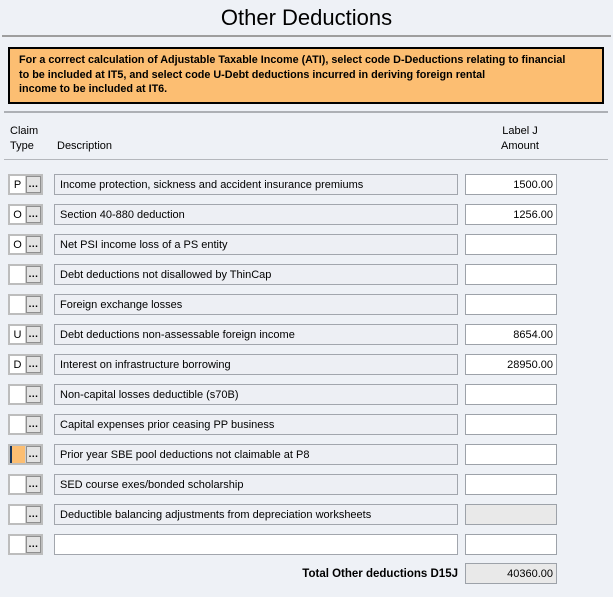 This screenshot has width=613, height=597. Describe the element at coordinates (380, 573) in the screenshot. I see `total-label: Total Other deductions D15J` at that location.